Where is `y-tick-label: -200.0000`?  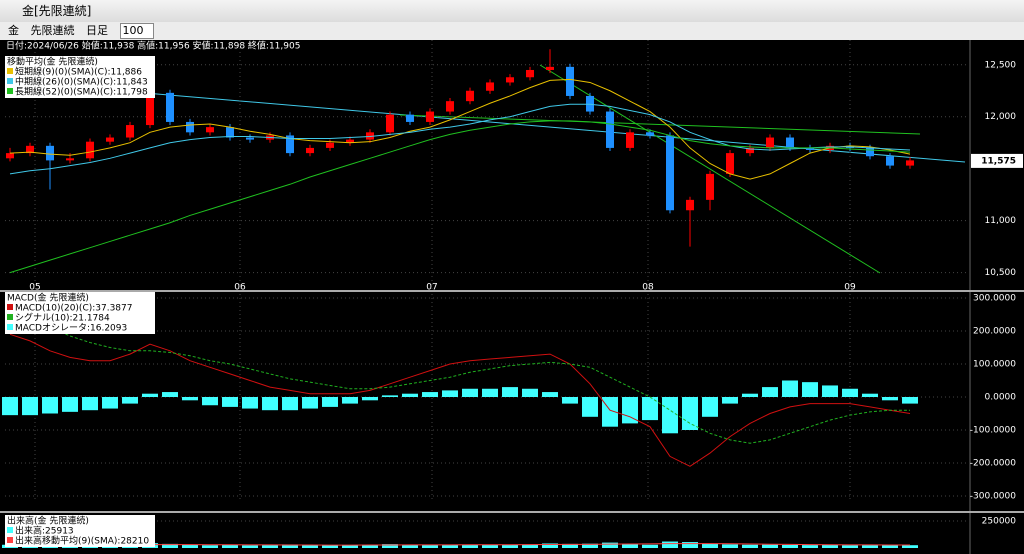
y-tick-label: -200.0000 is located at coordinates (993, 464).